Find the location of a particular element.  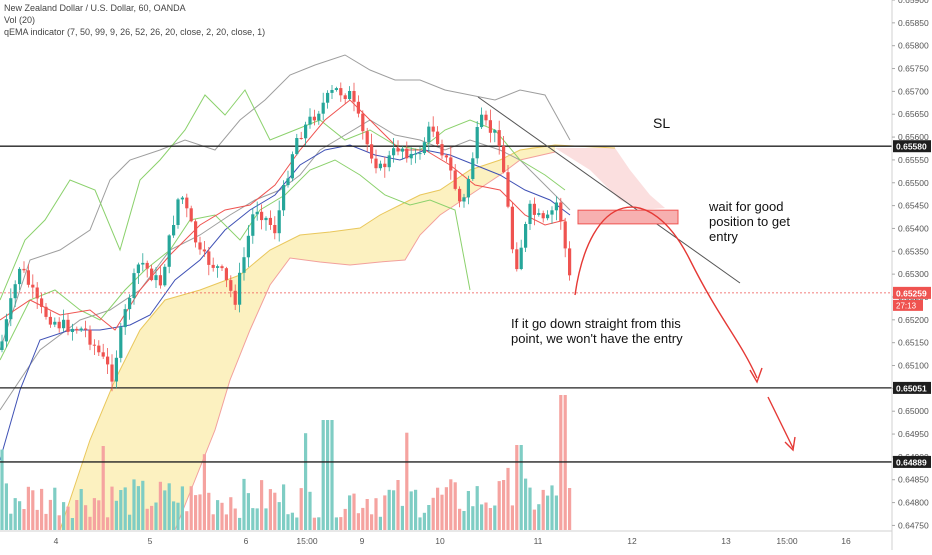

trendline is located at coordinates (609, 190).